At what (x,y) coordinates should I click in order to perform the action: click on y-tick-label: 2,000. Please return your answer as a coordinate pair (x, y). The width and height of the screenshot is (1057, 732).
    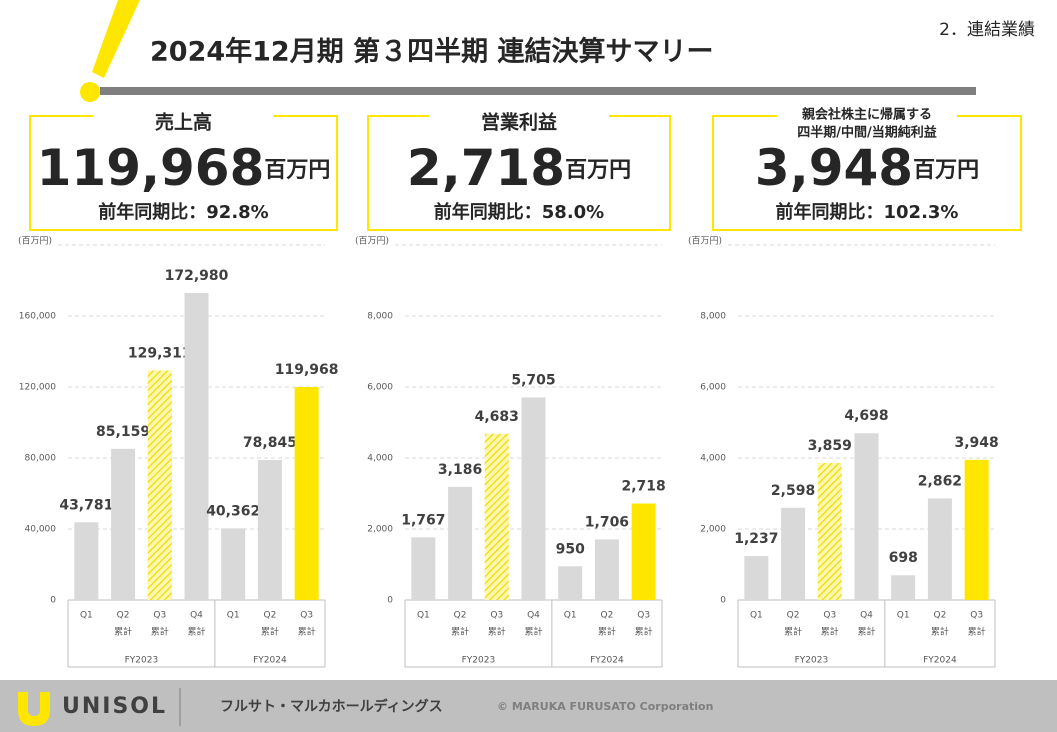
    Looking at the image, I should click on (380, 530).